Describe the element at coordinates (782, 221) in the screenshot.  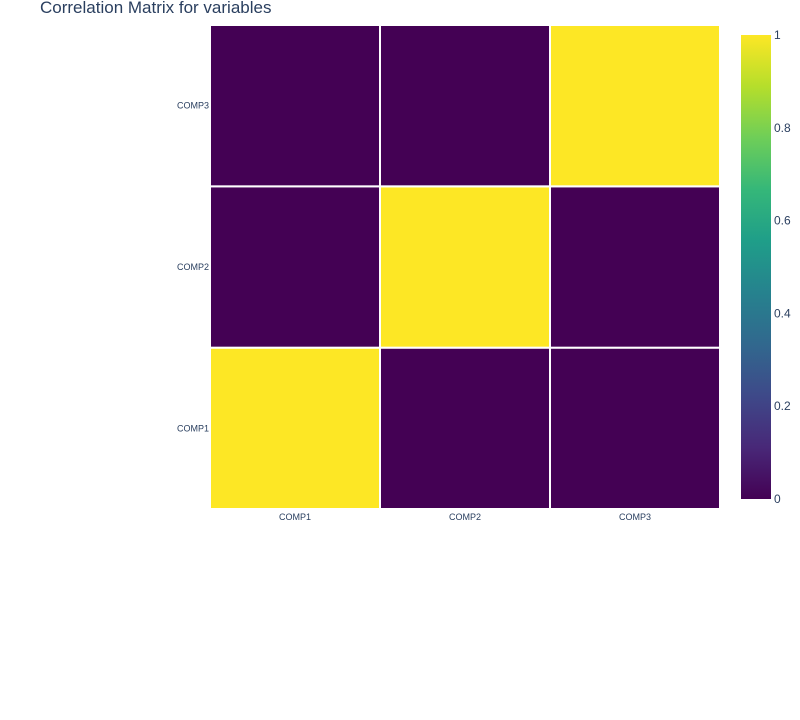
I see `colorbar-tick-label: 0.6` at that location.